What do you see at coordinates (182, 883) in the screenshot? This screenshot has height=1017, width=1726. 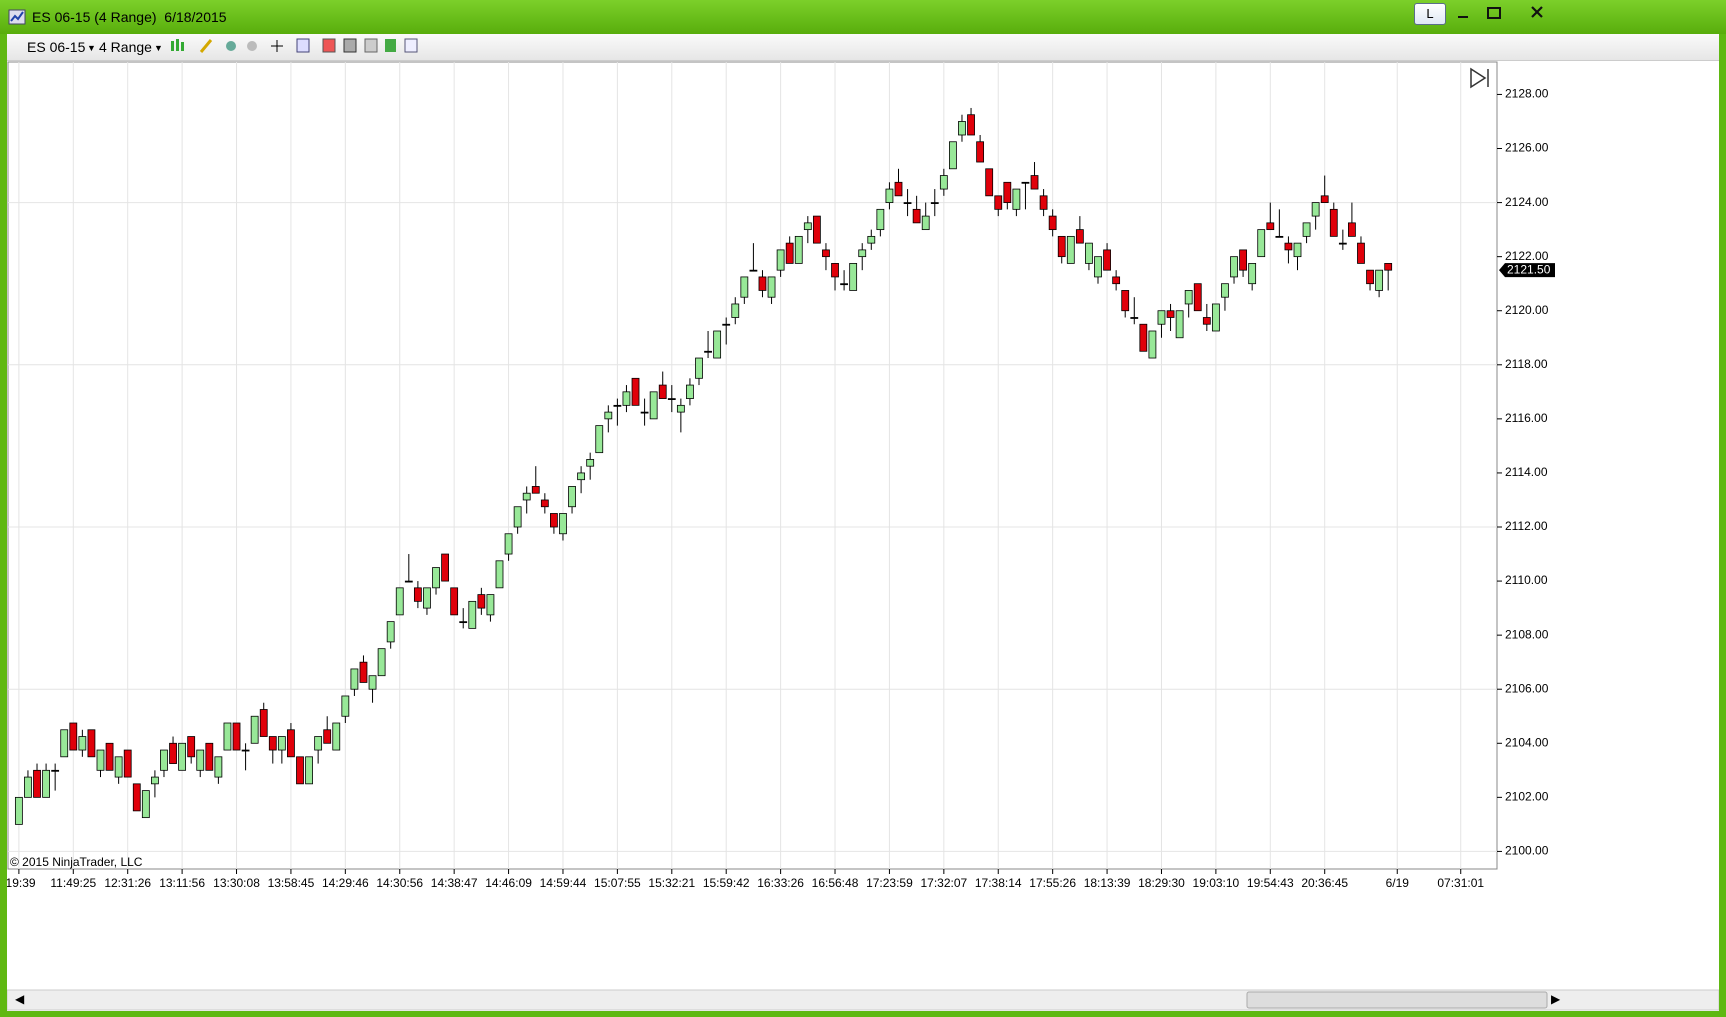 I see `x-tick-label: 13:11:56` at bounding box center [182, 883].